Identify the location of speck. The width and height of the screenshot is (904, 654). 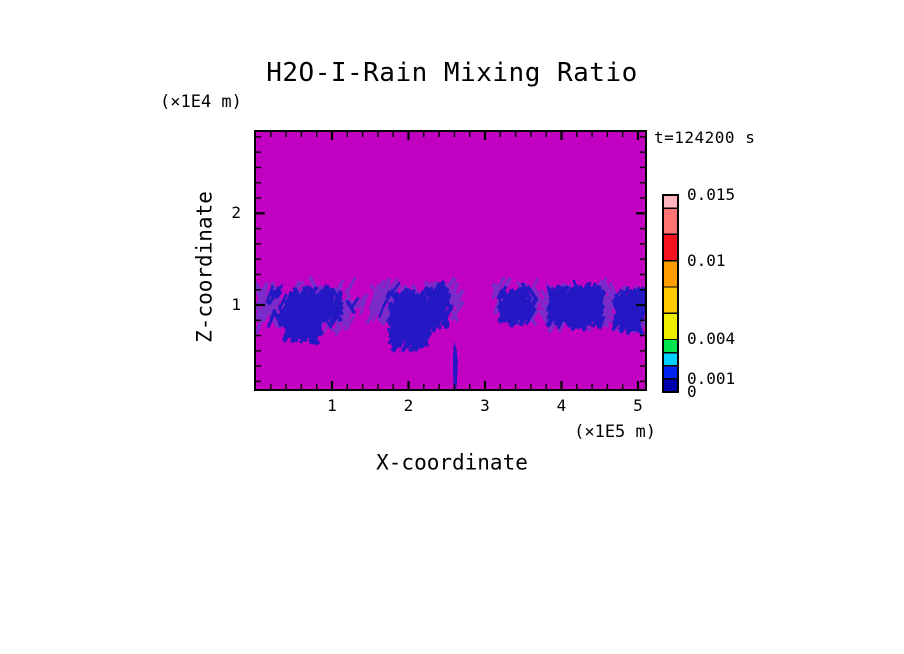
(463, 290).